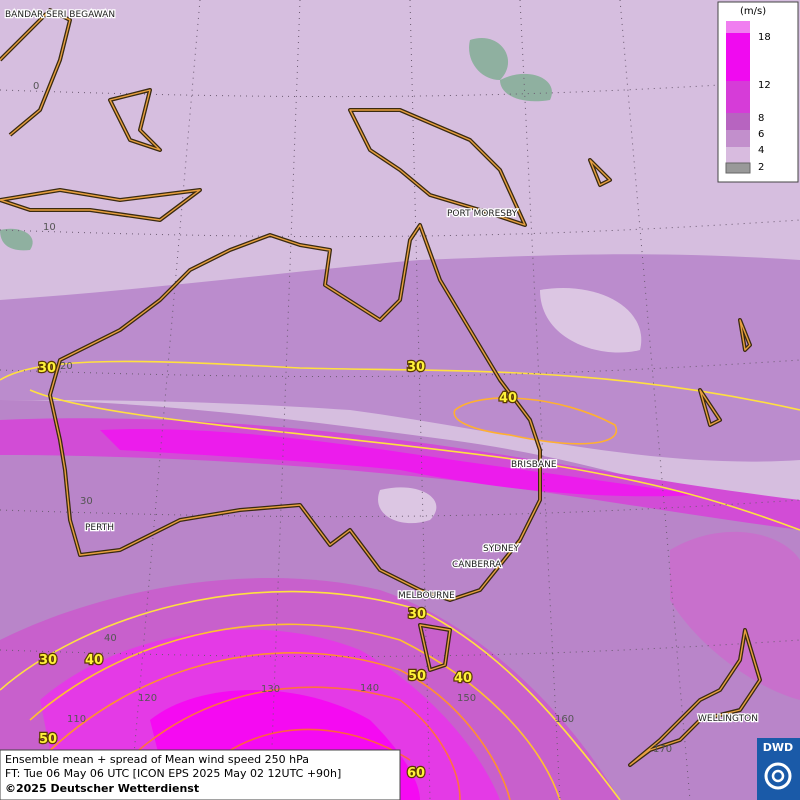 The height and width of the screenshot is (800, 800). I want to click on grid-label: 120, so click(147, 698).